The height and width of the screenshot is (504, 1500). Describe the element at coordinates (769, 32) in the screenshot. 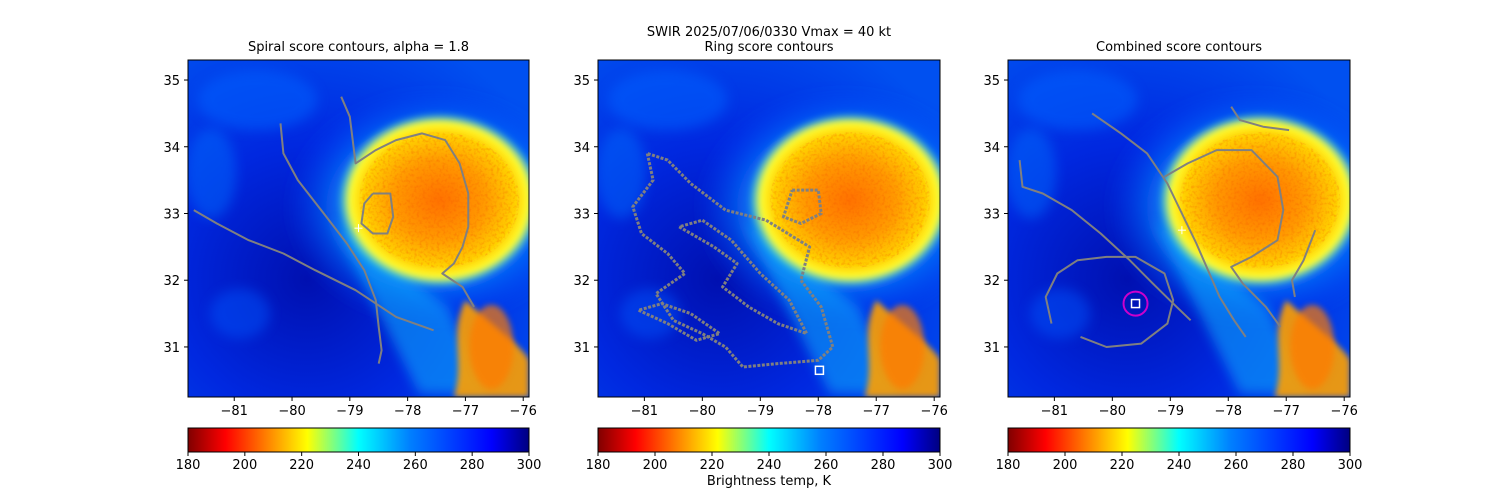

I see `figure-suptitle: SWIR 2025/07/06/0330 Vmax = 40 kt` at that location.